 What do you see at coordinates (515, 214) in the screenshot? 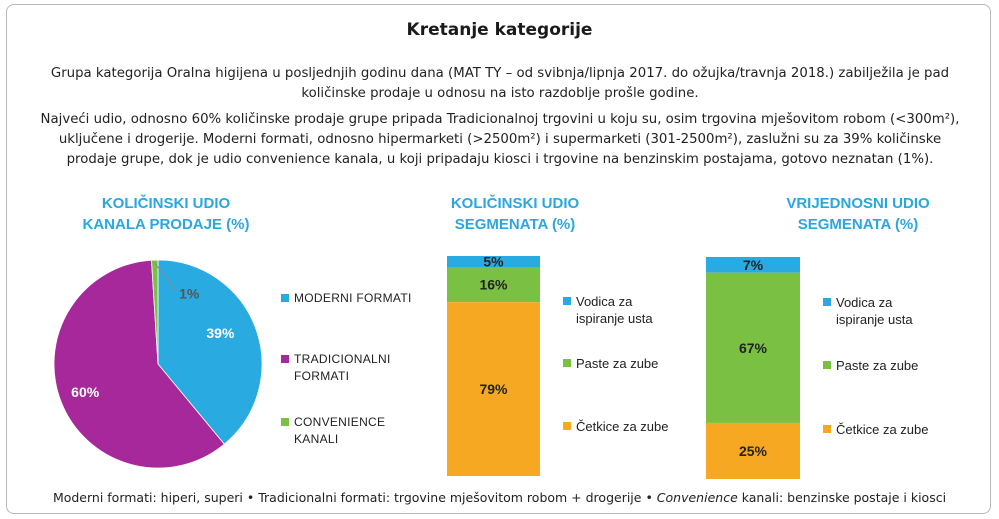
I see `volume-bar-title: KOLIČINSKI UDIO SEGMENATA (%)` at bounding box center [515, 214].